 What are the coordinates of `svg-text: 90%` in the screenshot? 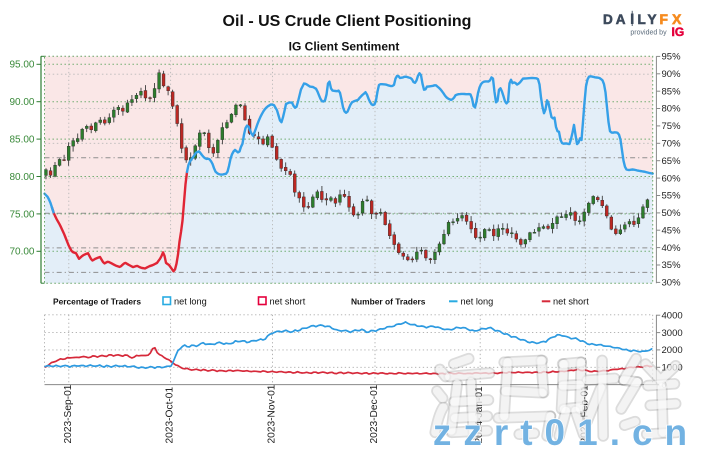 It's located at (672, 74).